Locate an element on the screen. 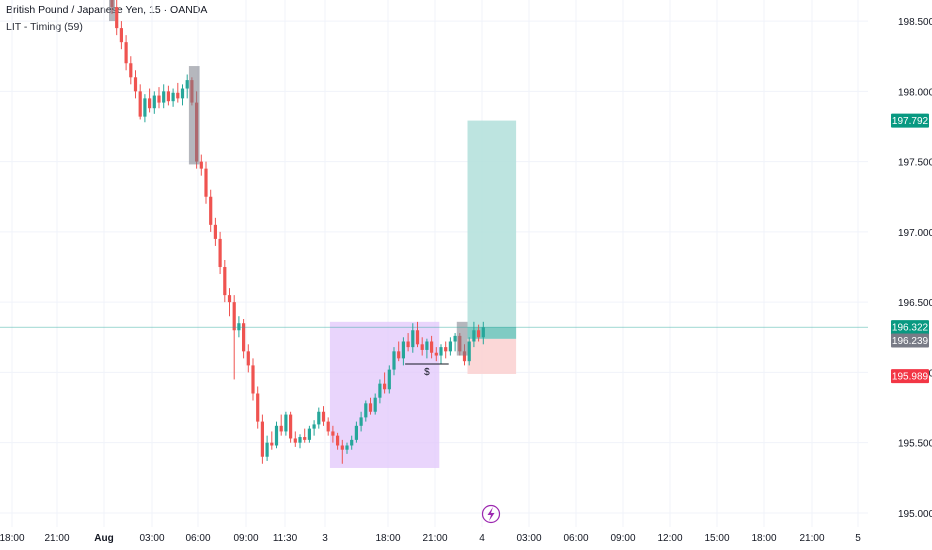 The width and height of the screenshot is (932, 550). chart-title: British Pound / Japanese Yen, 15 · OANDA is located at coordinates (107, 10).